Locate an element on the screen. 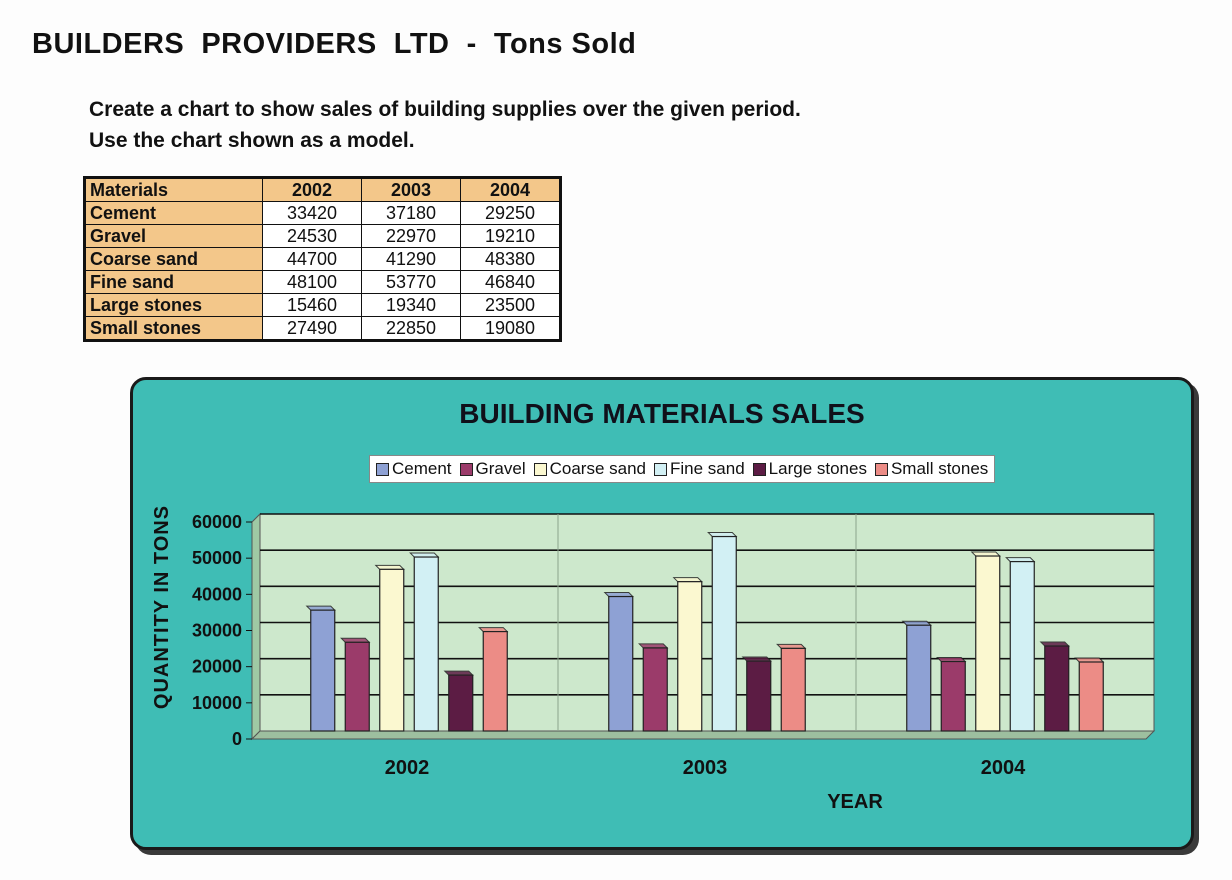 Image resolution: width=1232 pixels, height=880 pixels. table-row: Fine sand 48100 53770 46840 is located at coordinates (322, 282).